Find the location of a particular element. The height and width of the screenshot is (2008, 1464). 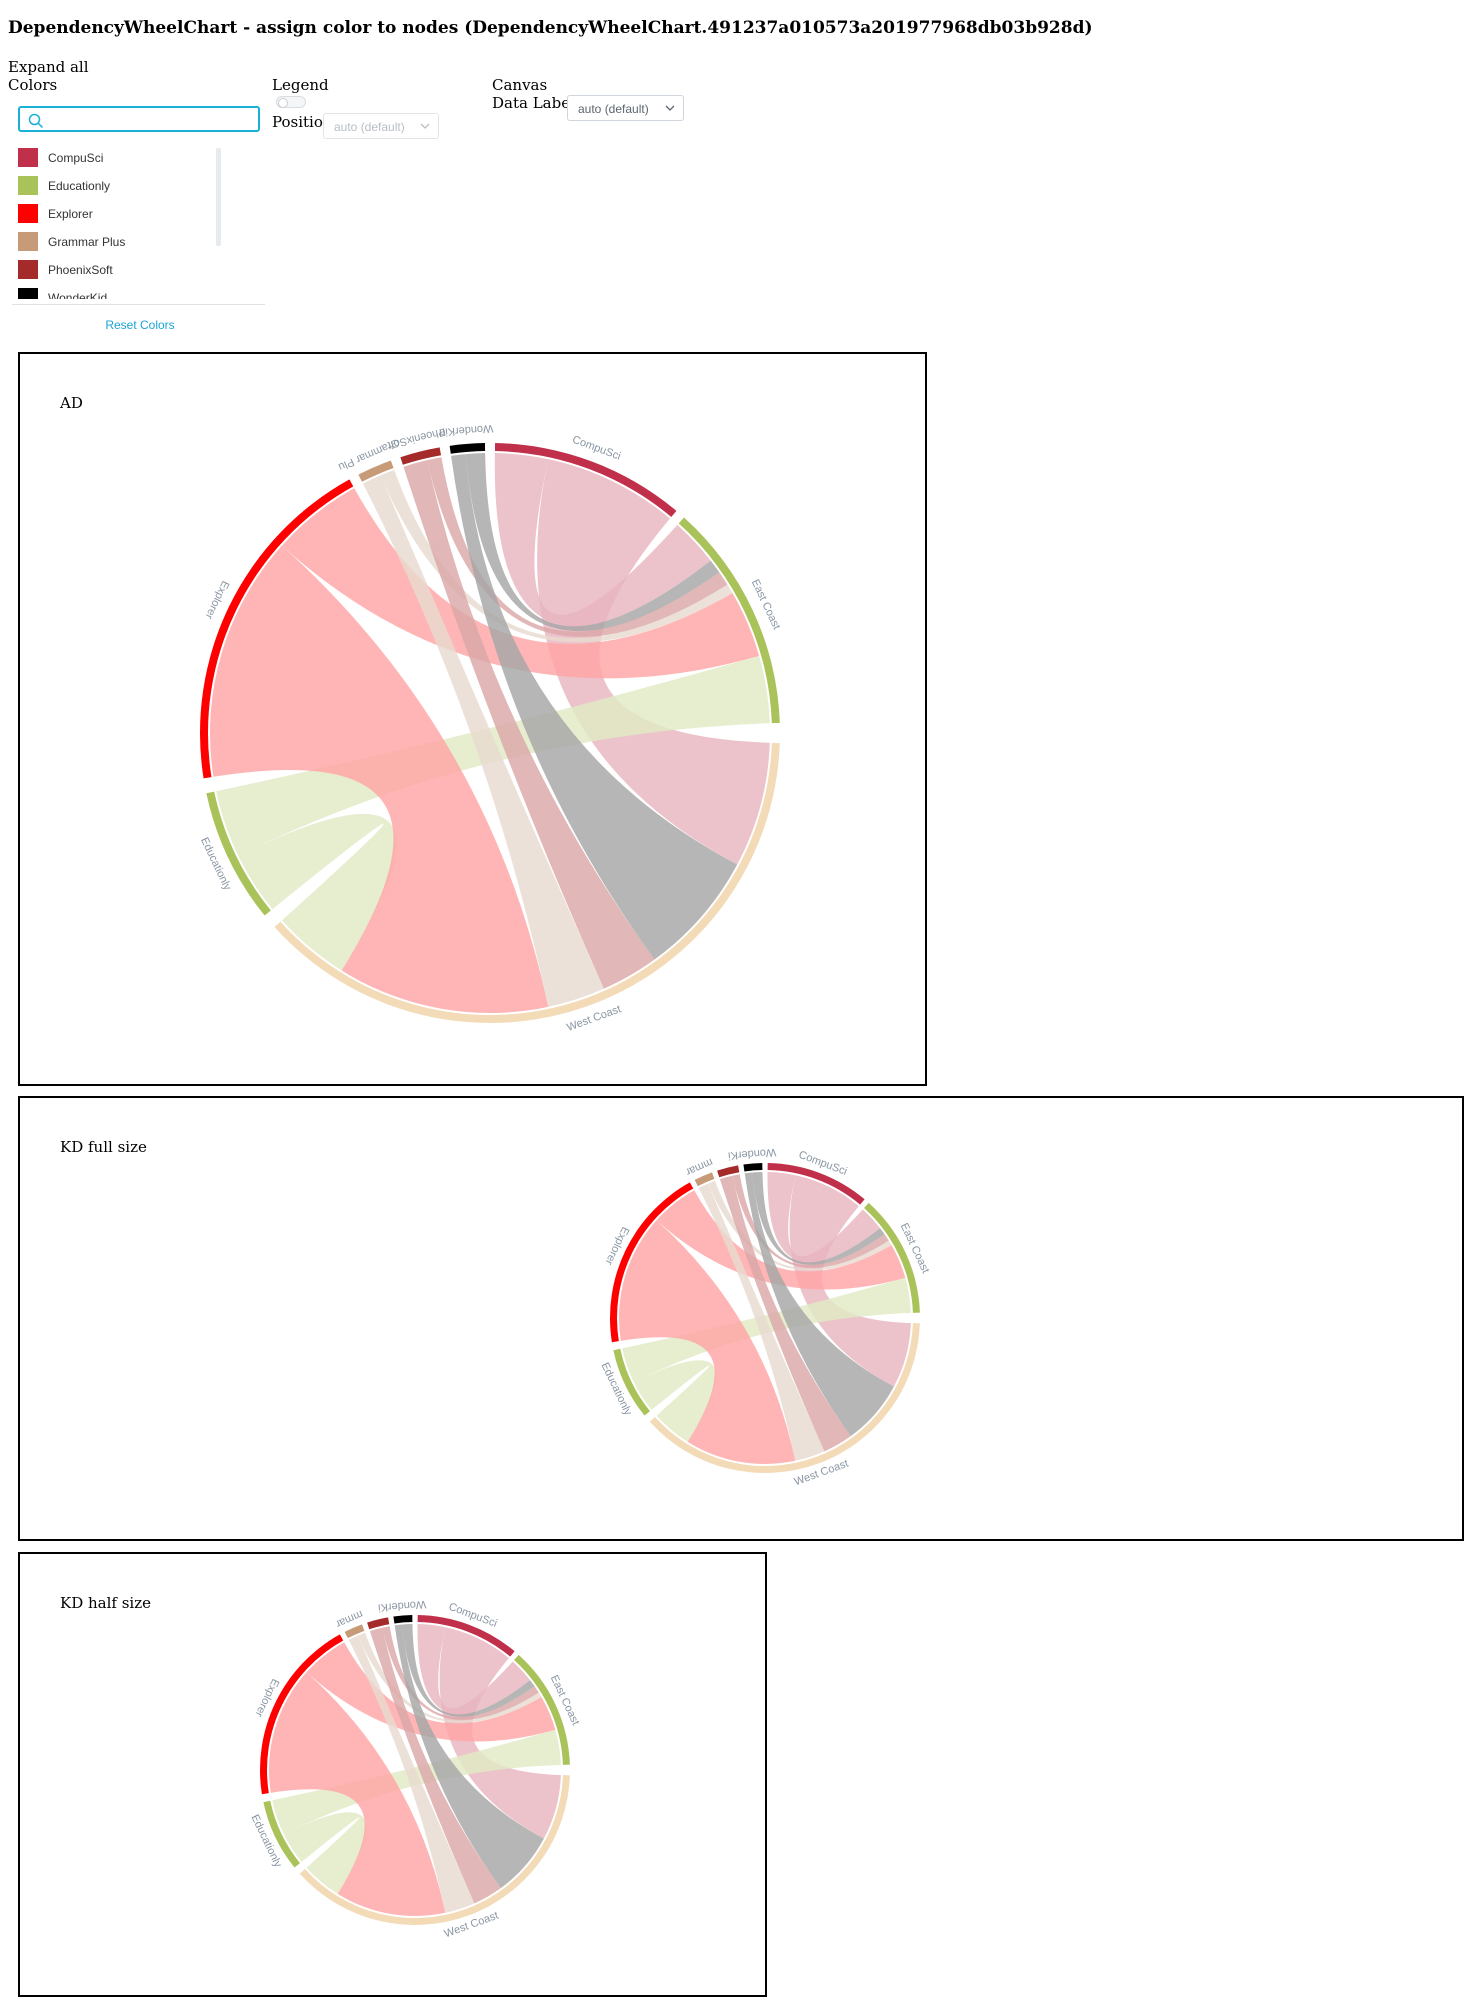

color-search-box is located at coordinates (139, 119).